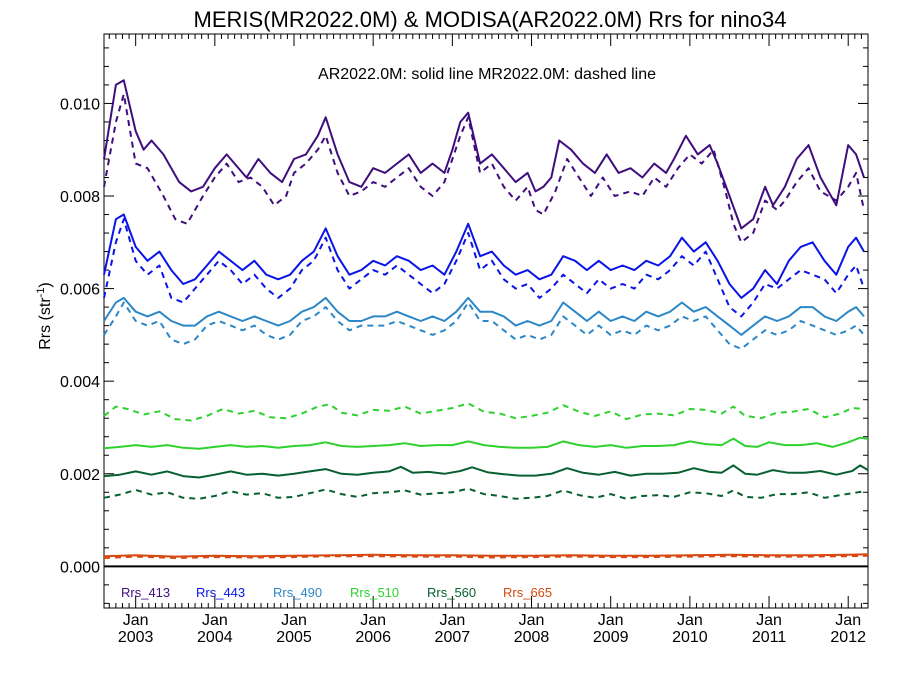 Image resolution: width=900 pixels, height=675 pixels. I want to click on series-line-rrs-665-dashed, so click(486, 556).